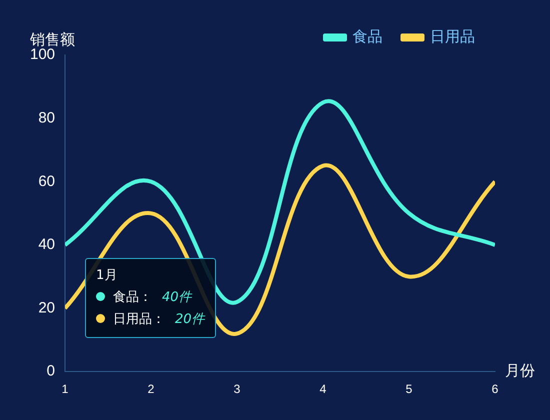  Describe the element at coordinates (47, 117) in the screenshot. I see `y-tick-label: 80` at that location.